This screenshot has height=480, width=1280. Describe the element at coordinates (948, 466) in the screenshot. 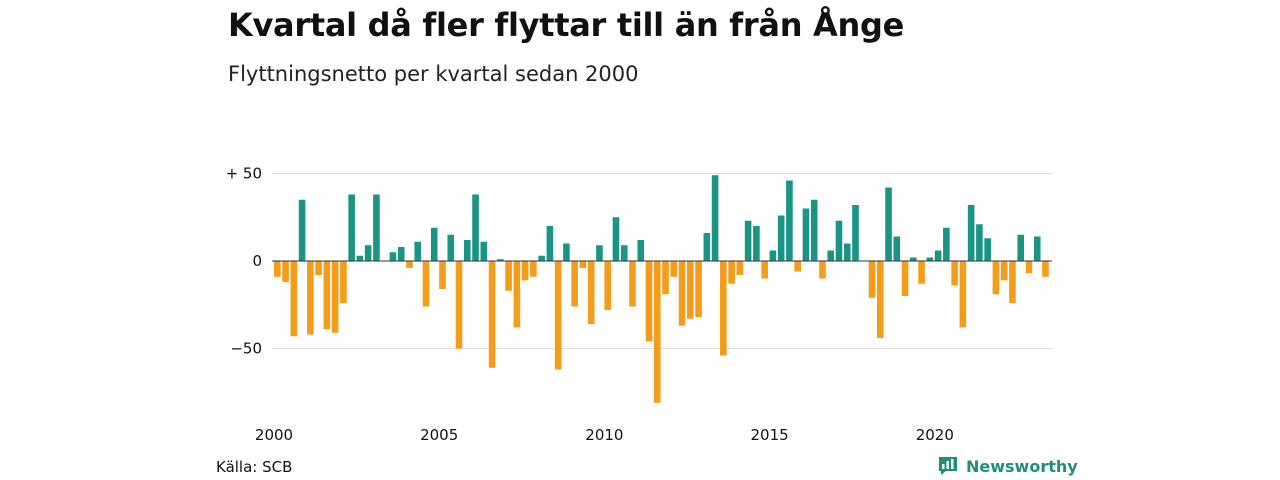

I see `newsworthy-logo-icon` at that location.